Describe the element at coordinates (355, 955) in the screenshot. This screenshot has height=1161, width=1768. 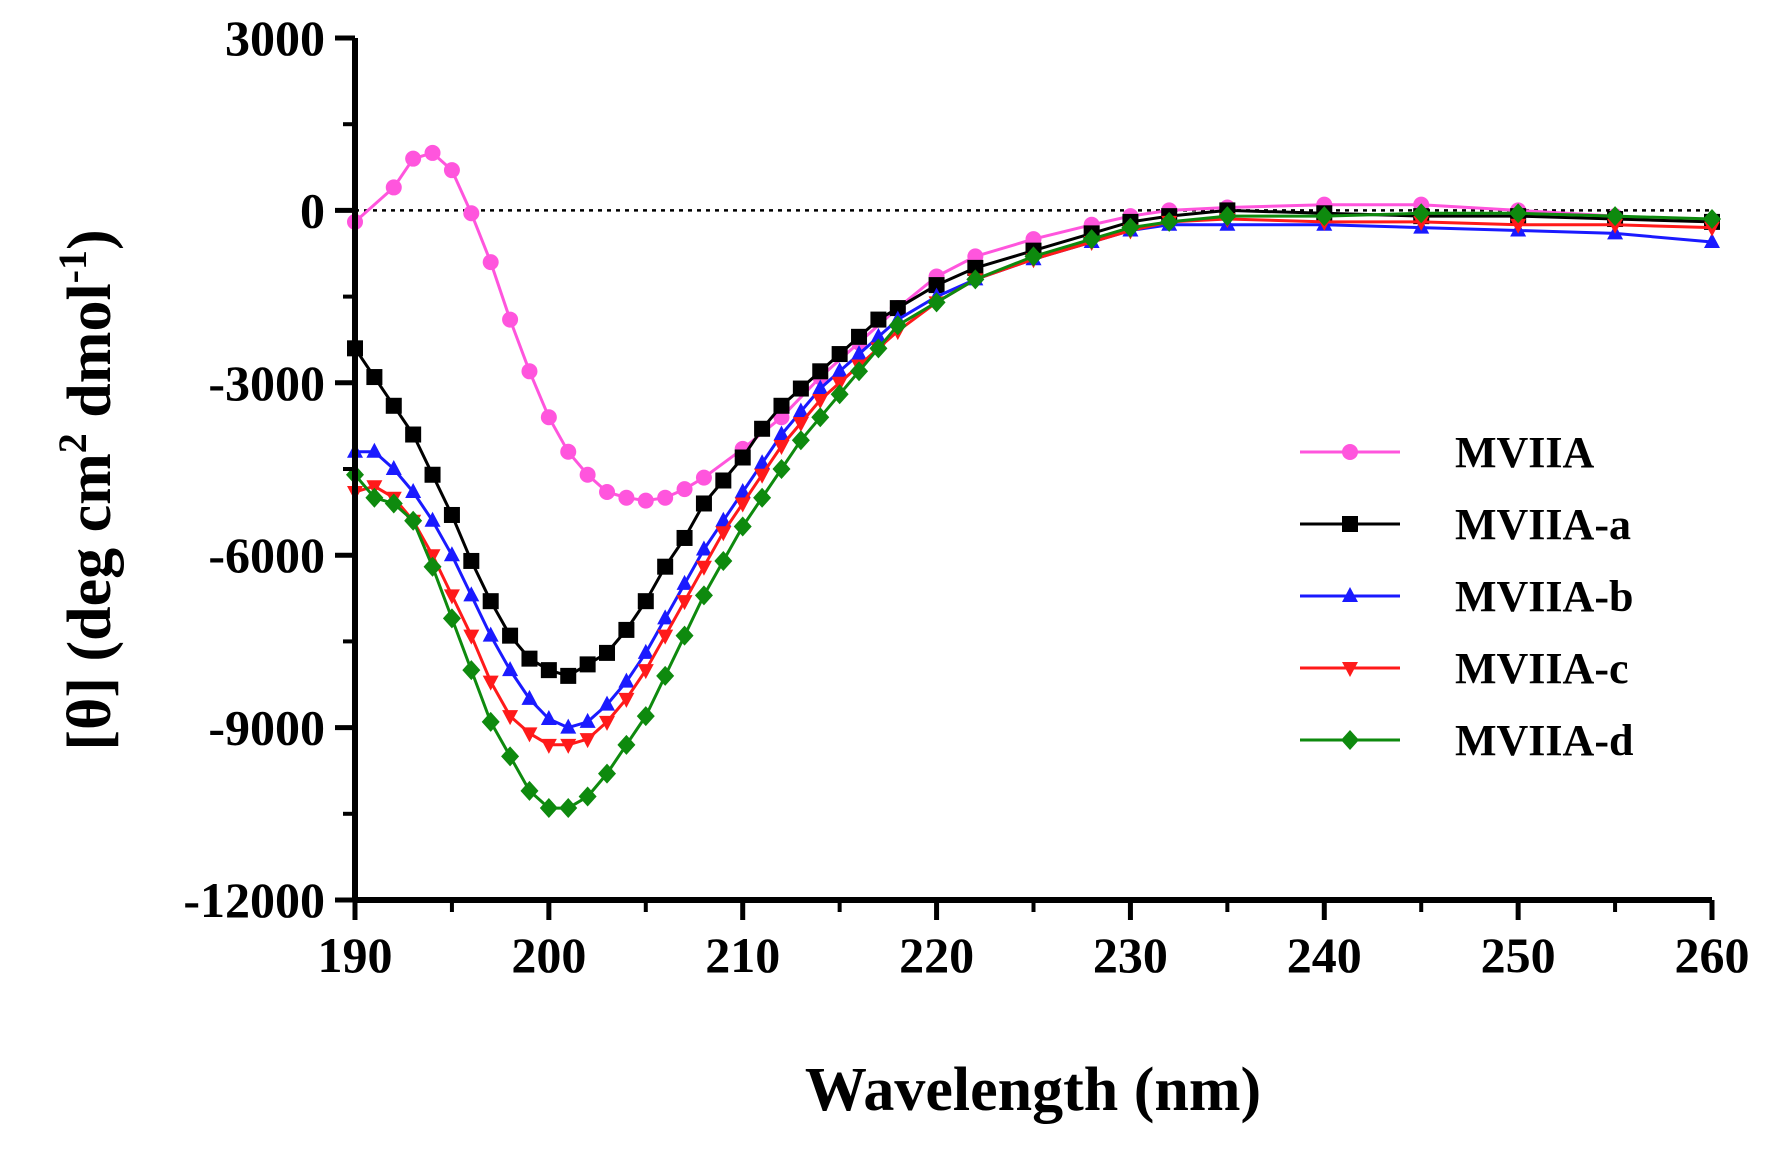
I see `x-tick-label: 190` at that location.